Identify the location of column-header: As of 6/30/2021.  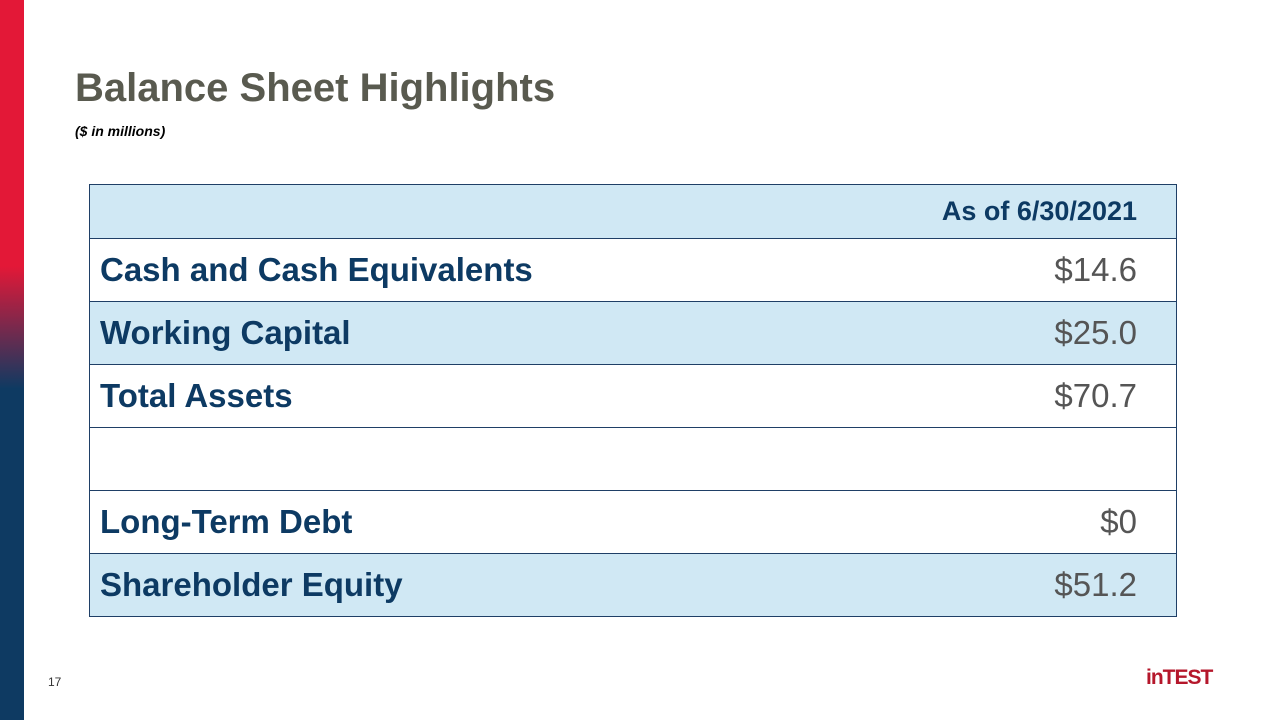
(633, 211).